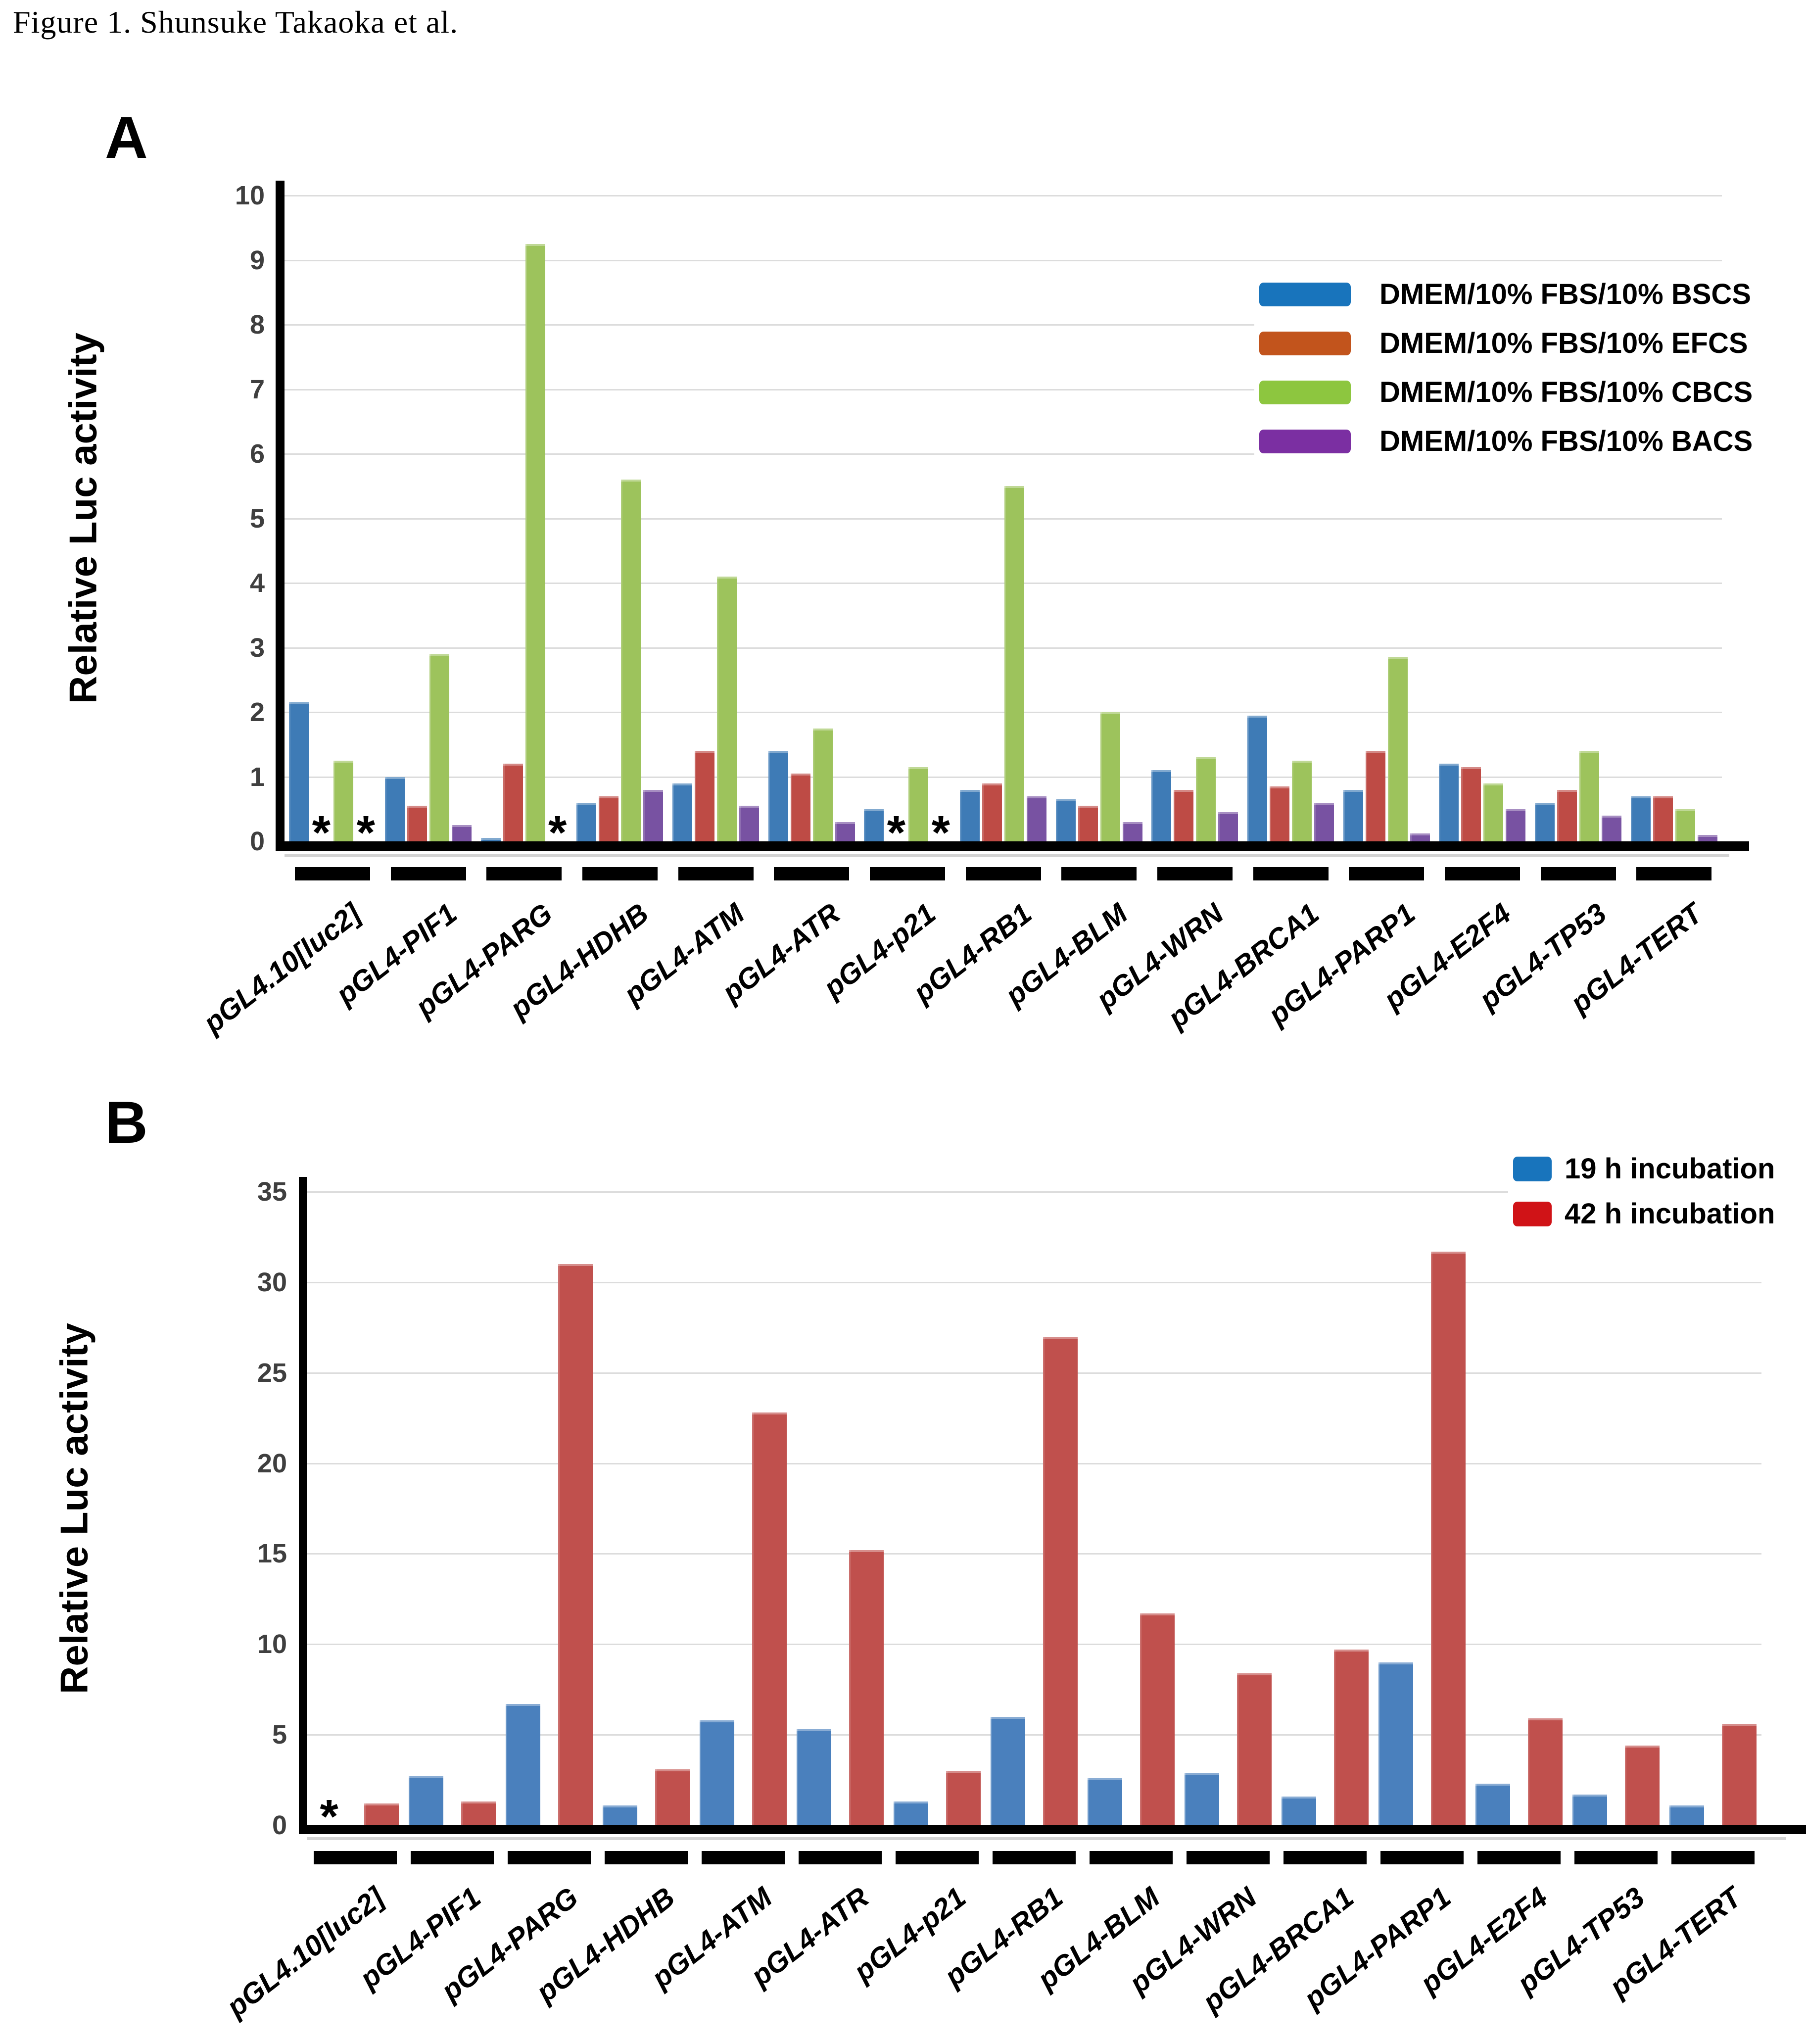 Image resolution: width=1806 pixels, height=2044 pixels. I want to click on figure-title: Figure 1. Shunsuke Takaoka et al., so click(236, 22).